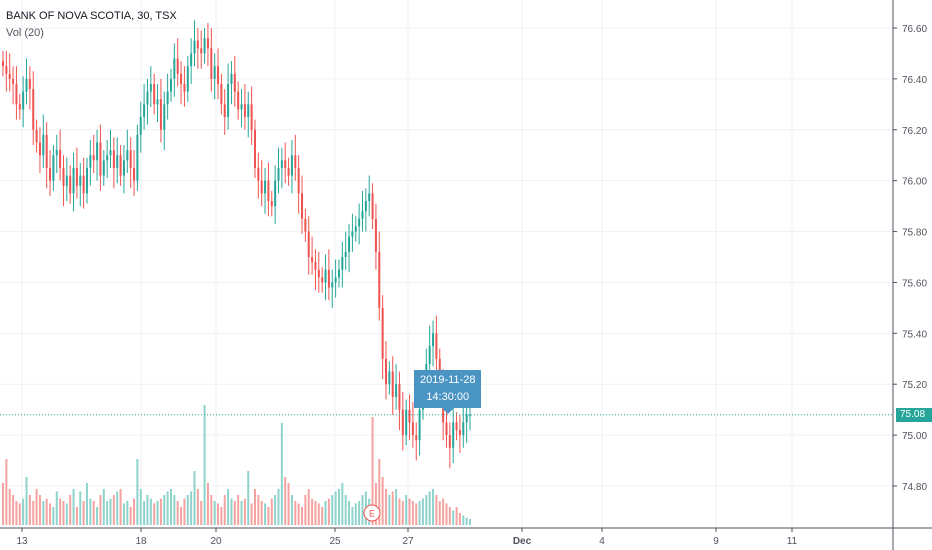  What do you see at coordinates (448, 397) in the screenshot?
I see `tooltip-time: 14:30:00` at bounding box center [448, 397].